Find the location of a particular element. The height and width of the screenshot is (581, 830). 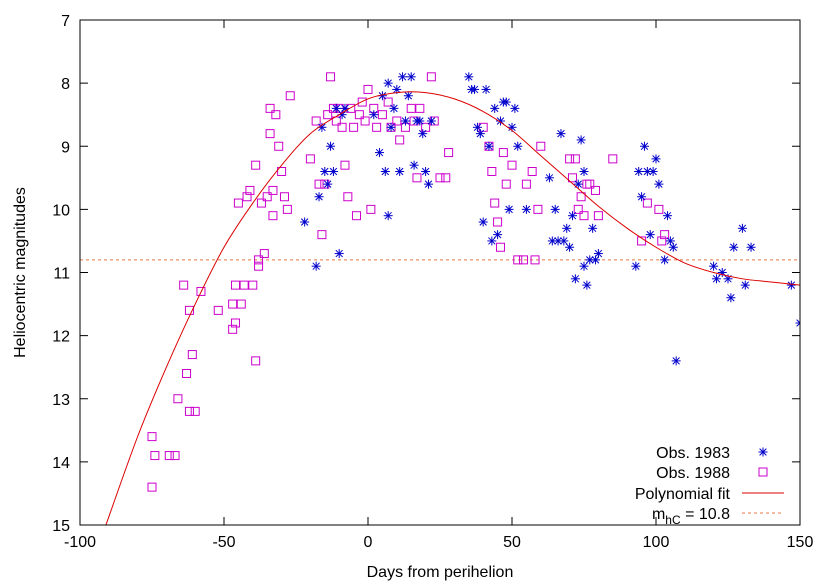

legend-label: Obs. 1988 is located at coordinates (693, 473).